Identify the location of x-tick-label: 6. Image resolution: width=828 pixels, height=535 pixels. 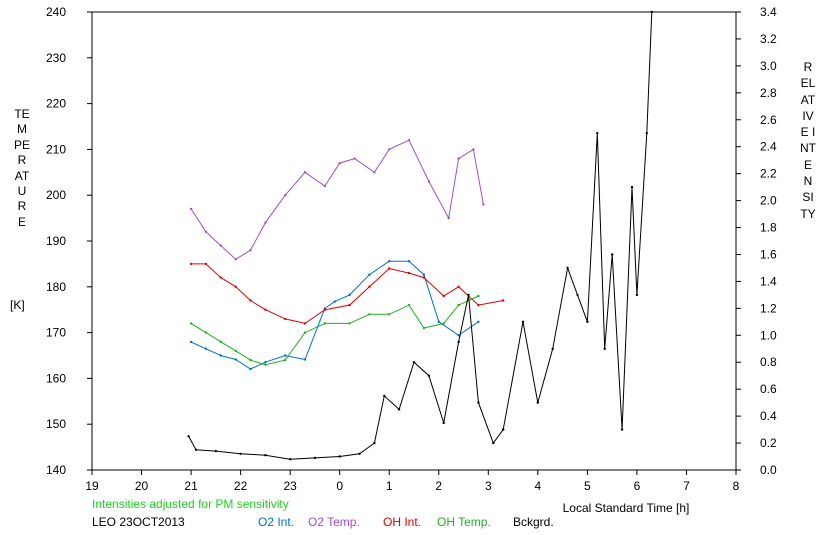
(637, 486).